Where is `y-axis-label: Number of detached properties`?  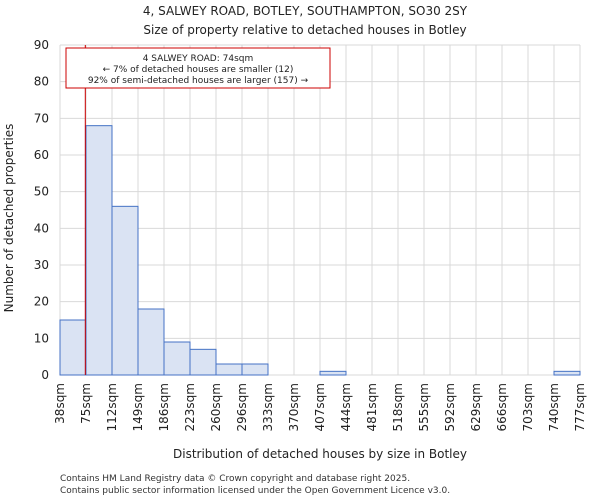
y-axis-label: Number of detached properties is located at coordinates (9, 218).